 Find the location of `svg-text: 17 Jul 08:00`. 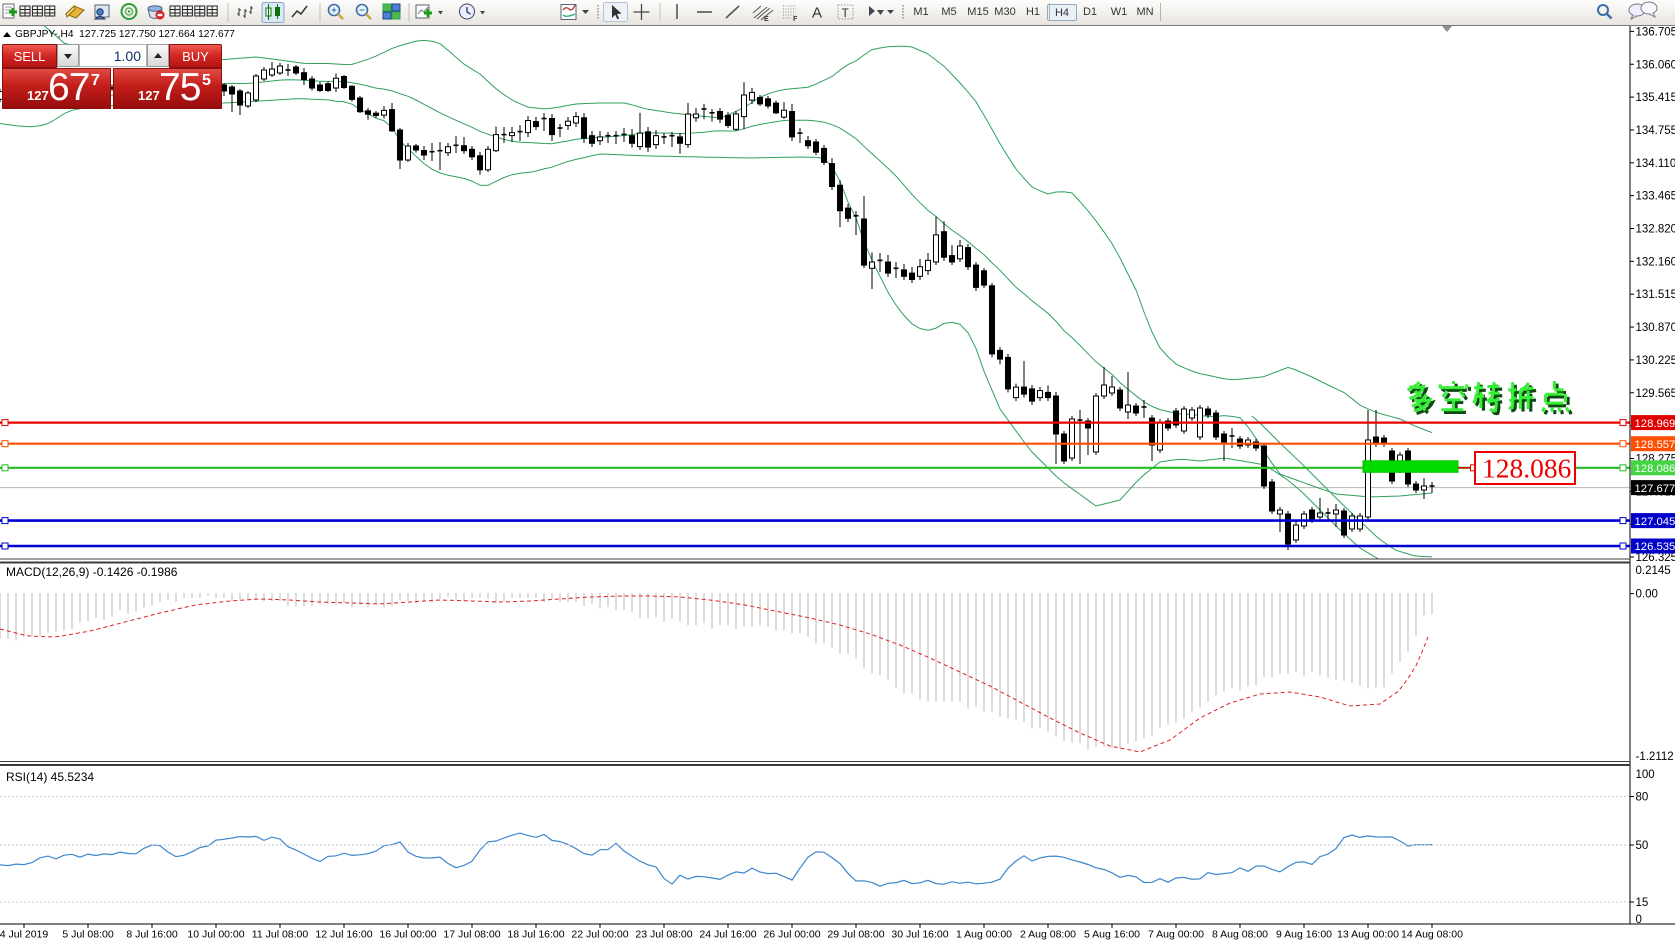

svg-text: 17 Jul 08:00 is located at coordinates (471, 935).